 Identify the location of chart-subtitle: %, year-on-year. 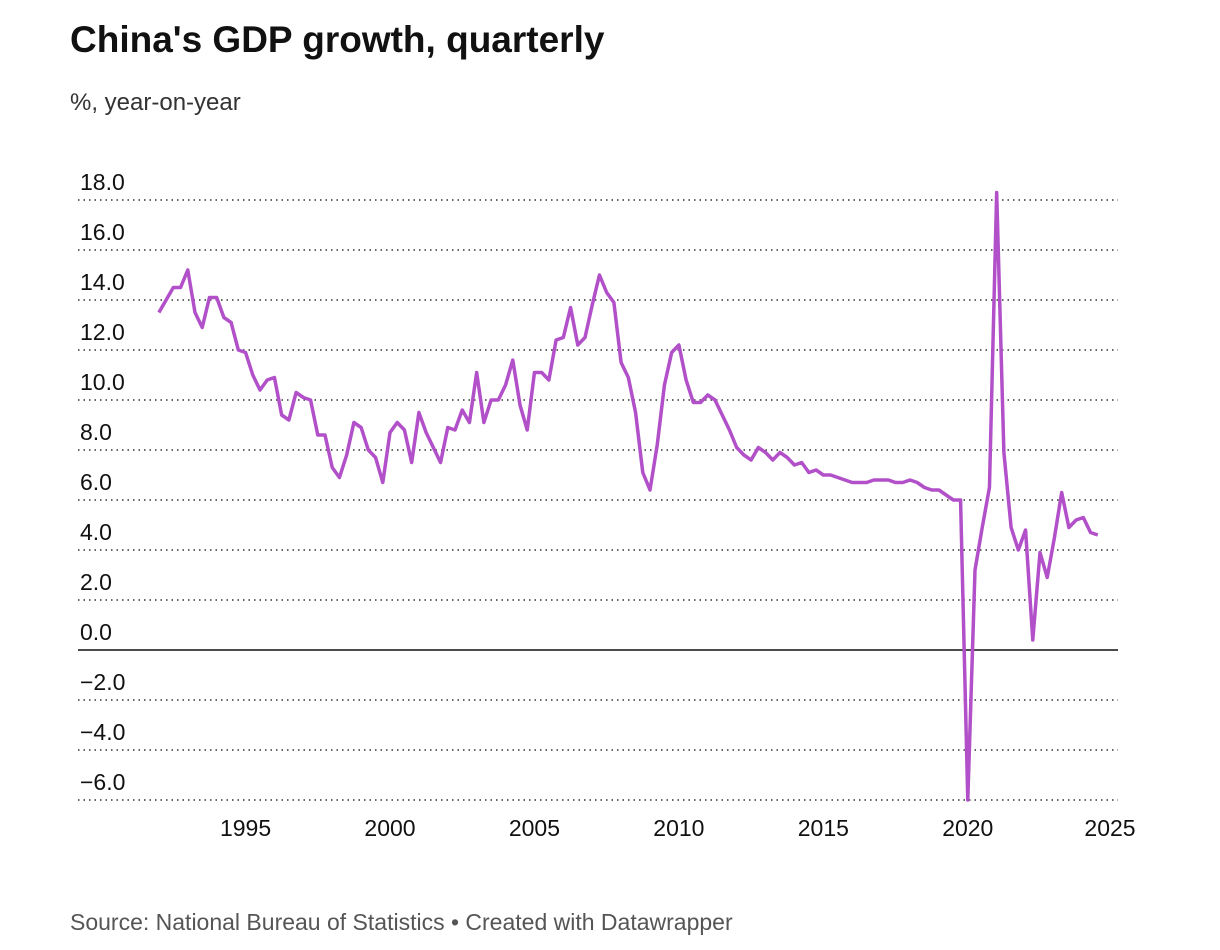
(155, 102).